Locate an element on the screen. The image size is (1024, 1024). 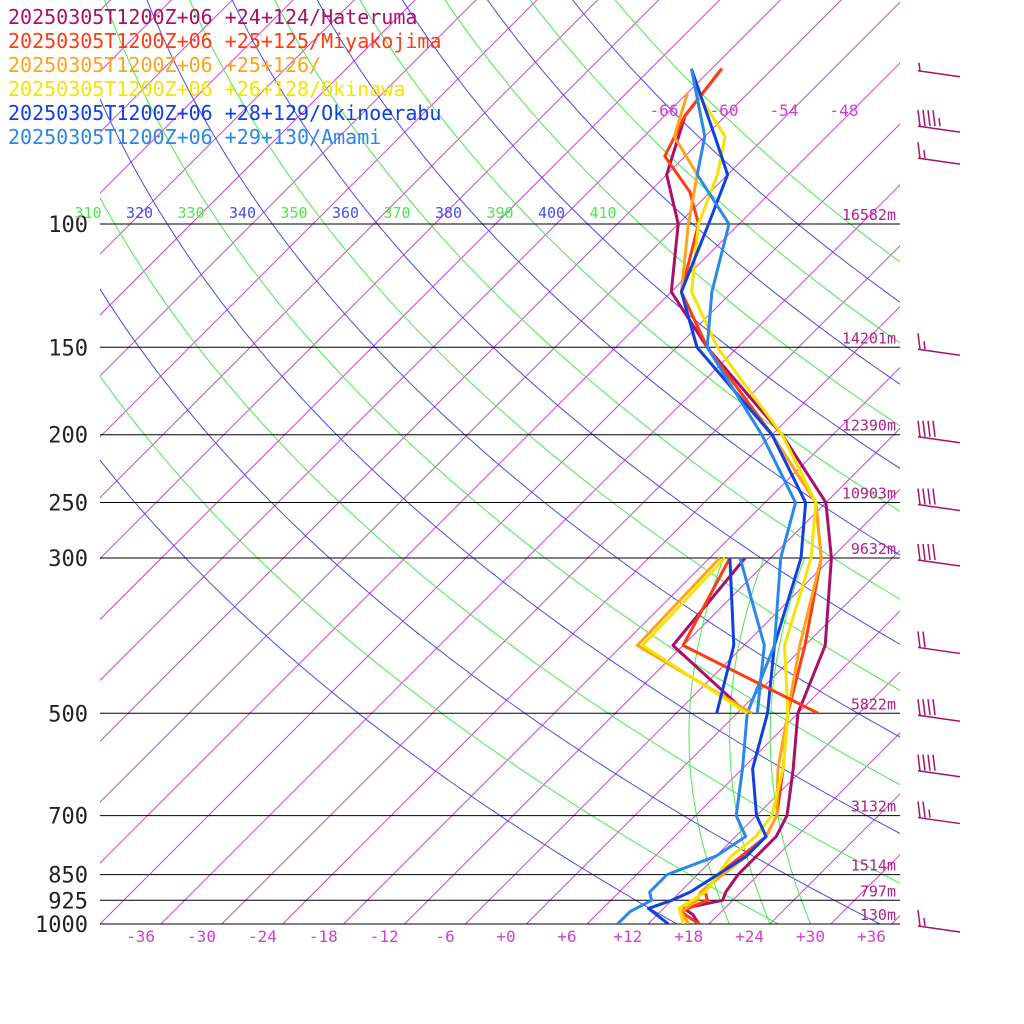
pressure-label: 250 is located at coordinates (68, 504).